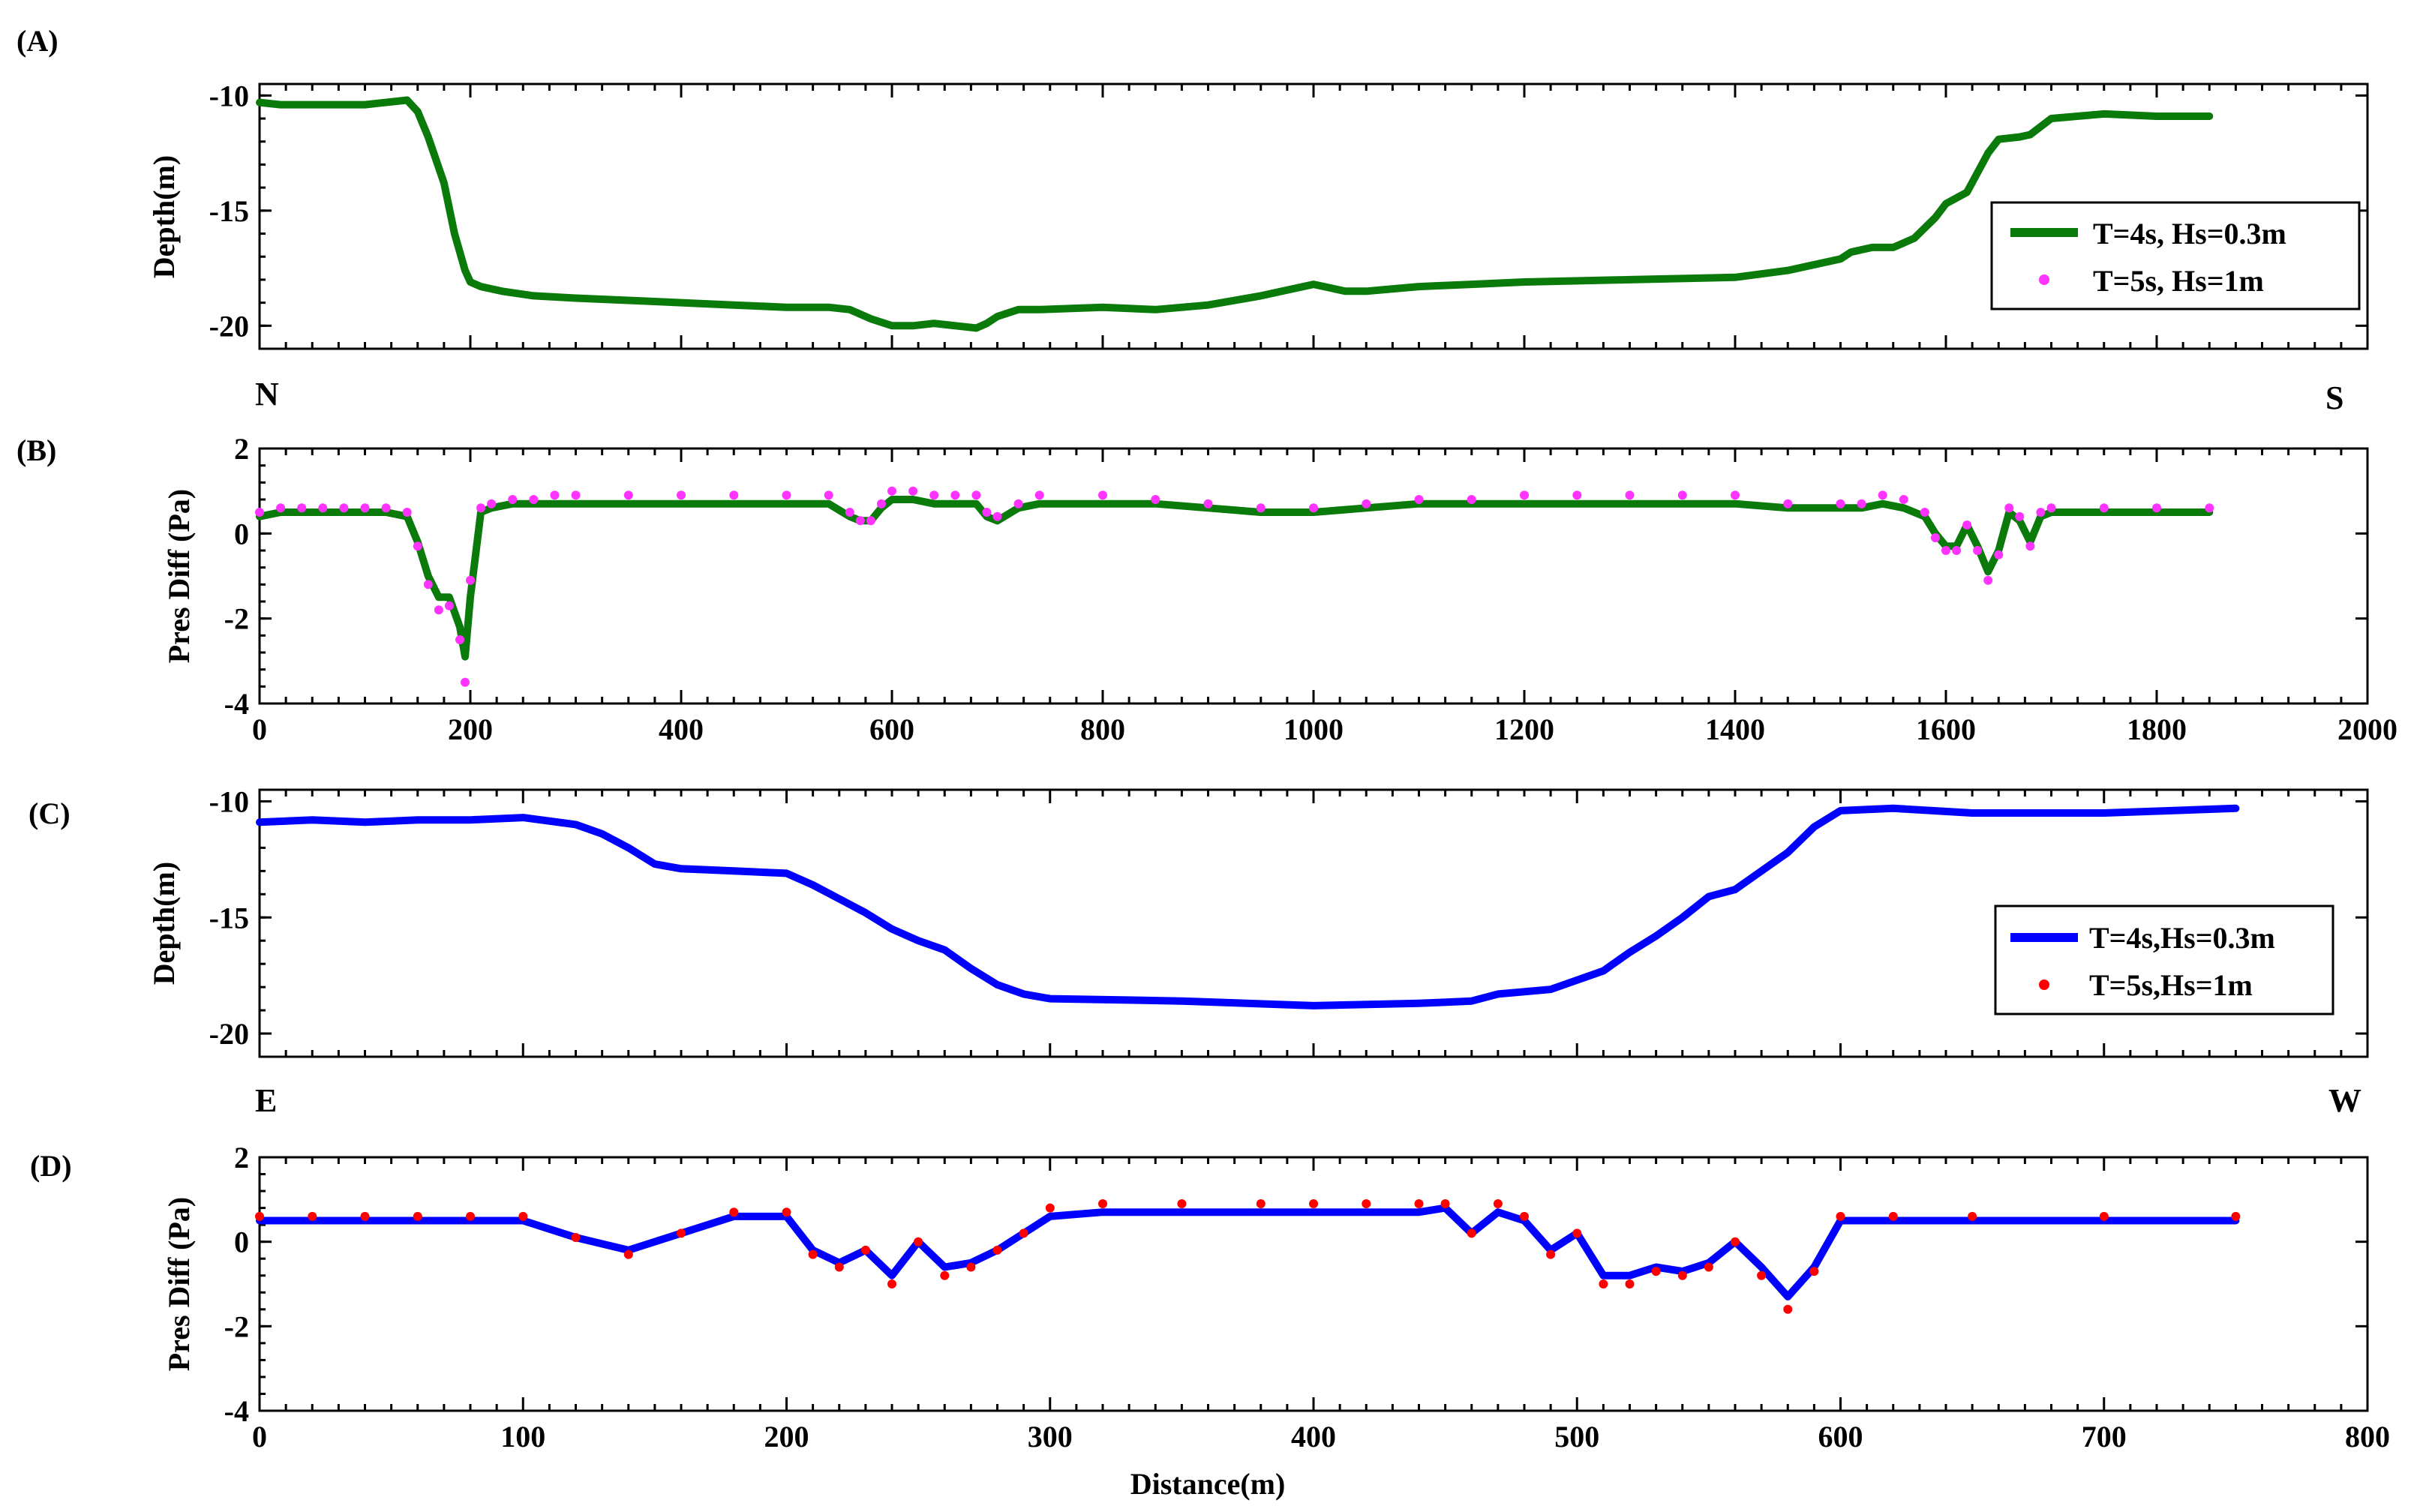  Describe the element at coordinates (1735, 729) in the screenshot. I see `x-tick-label: 1400` at that location.